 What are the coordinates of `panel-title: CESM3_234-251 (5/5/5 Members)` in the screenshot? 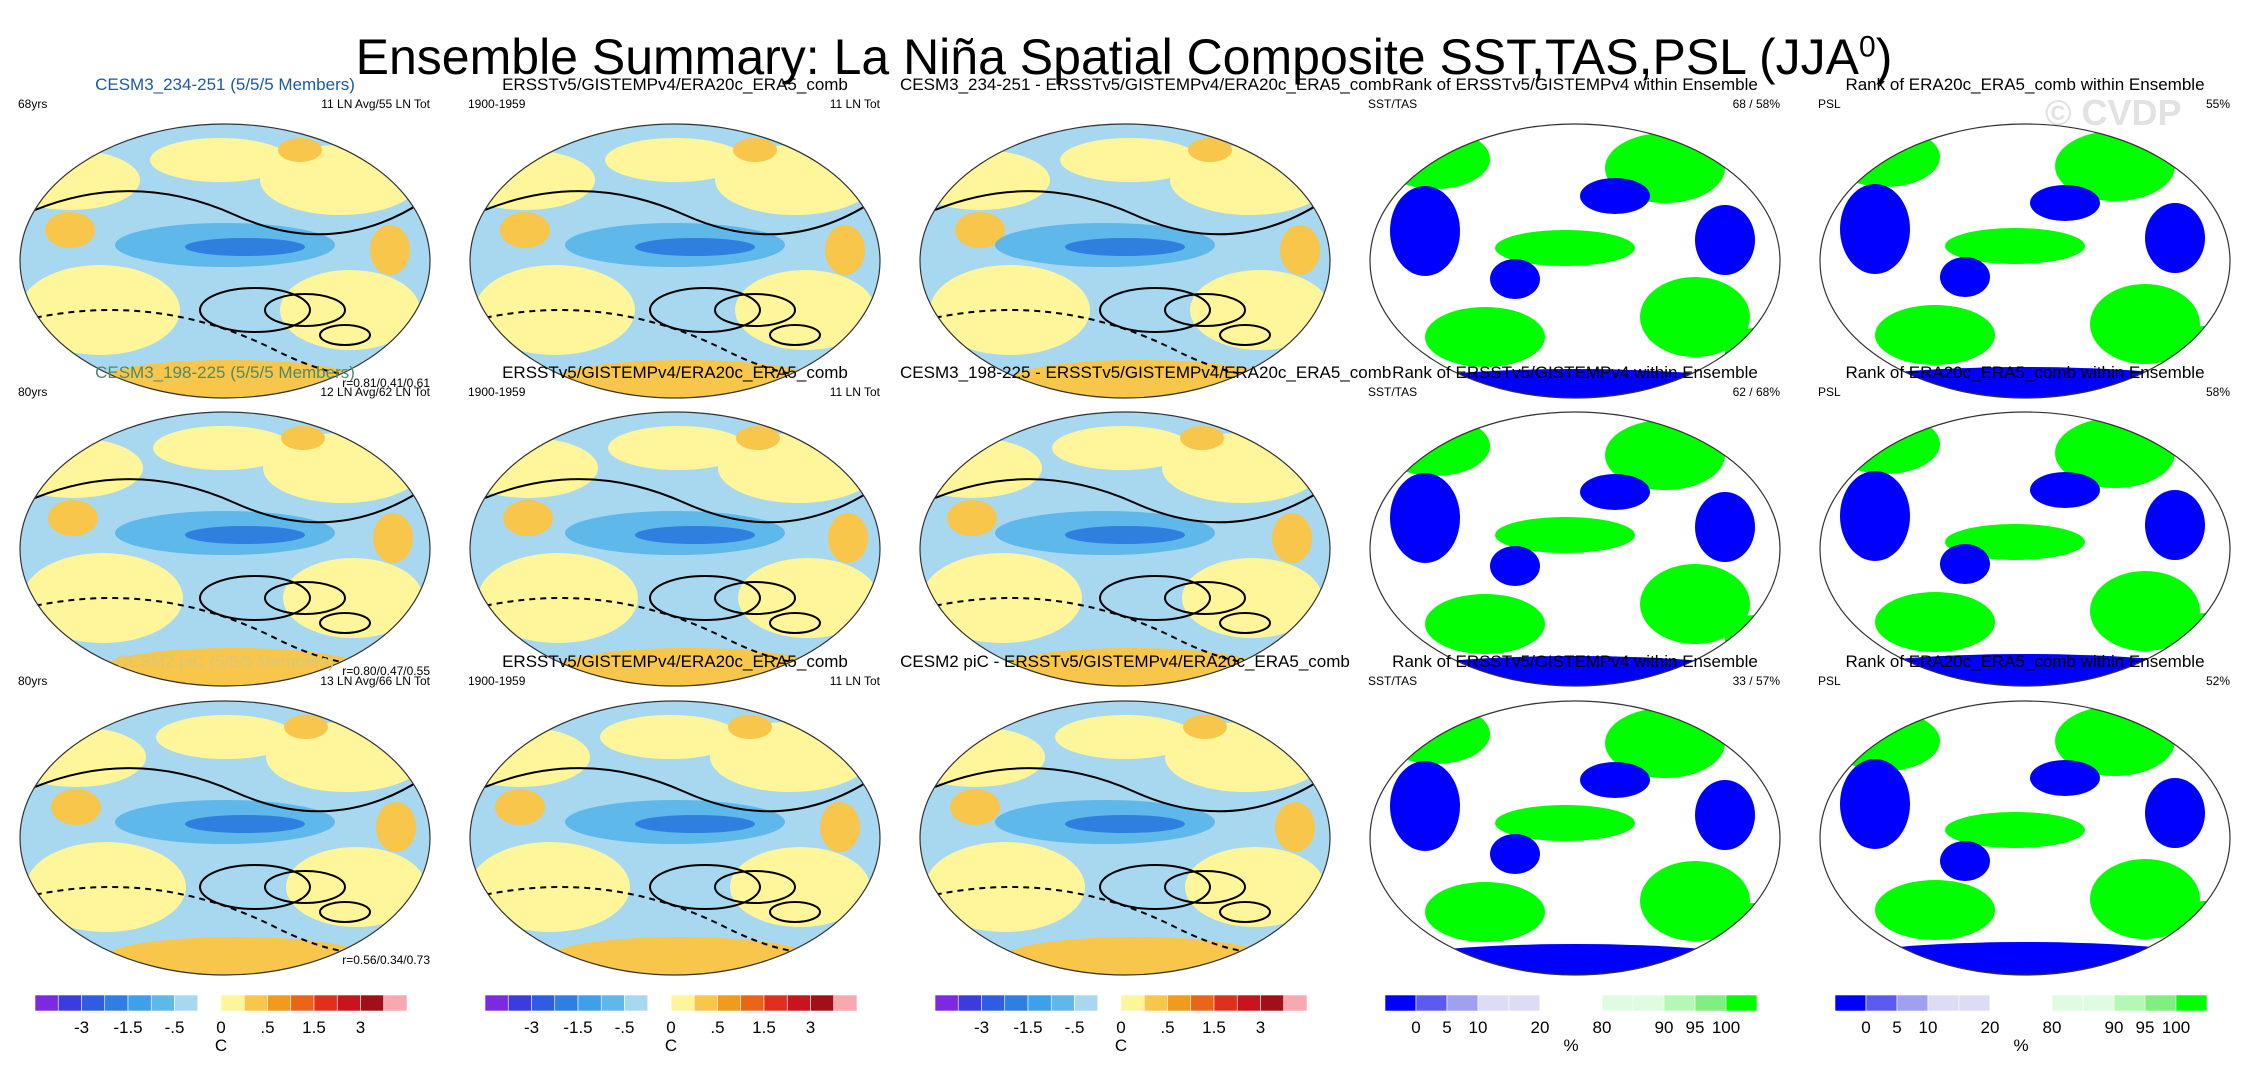 It's located at (225, 84).